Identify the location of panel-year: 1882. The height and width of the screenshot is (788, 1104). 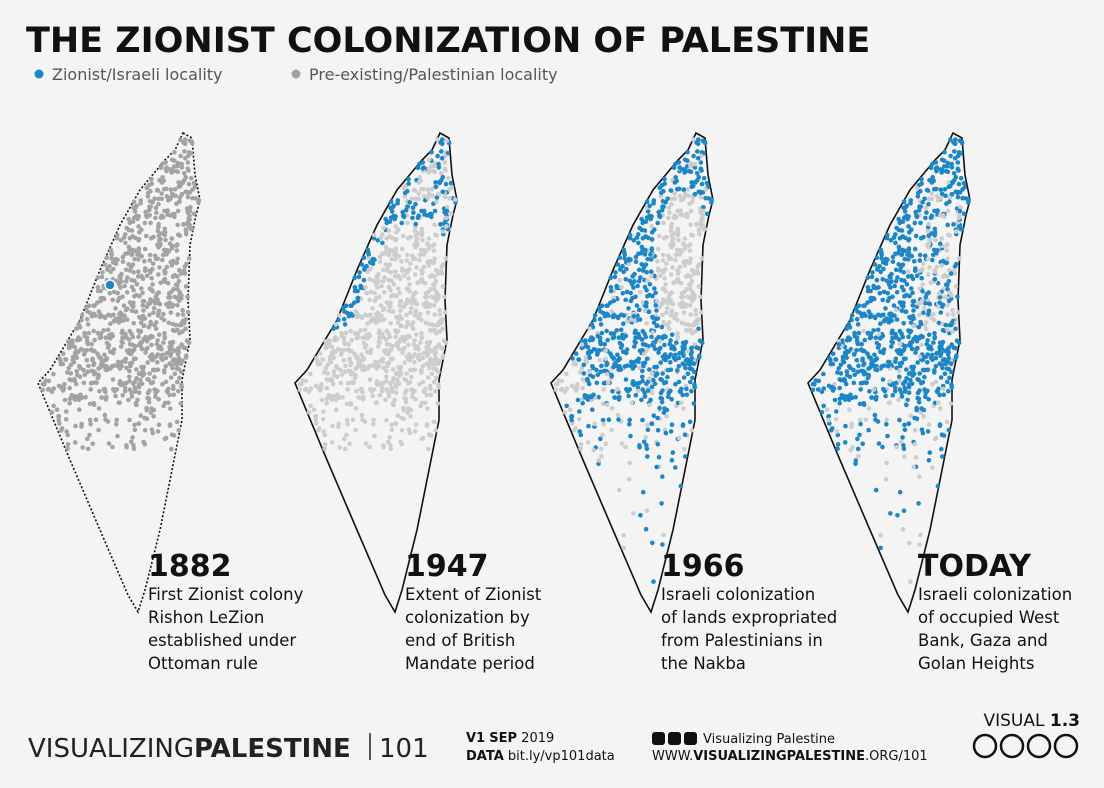
(190, 566).